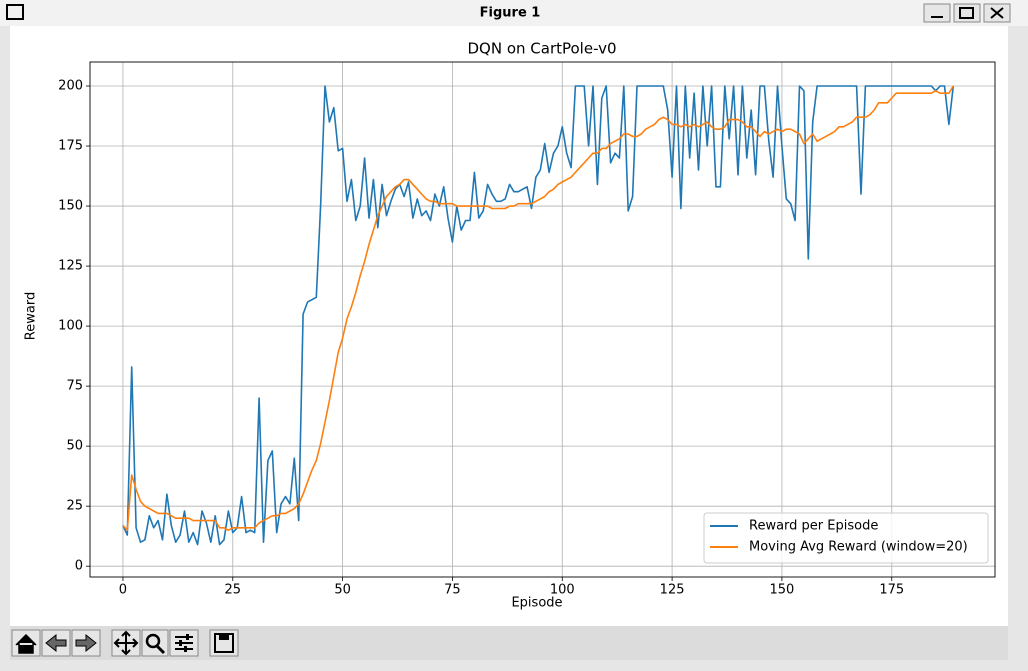 The image size is (1028, 671). What do you see at coordinates (184, 643) in the screenshot?
I see `configure-button` at bounding box center [184, 643].